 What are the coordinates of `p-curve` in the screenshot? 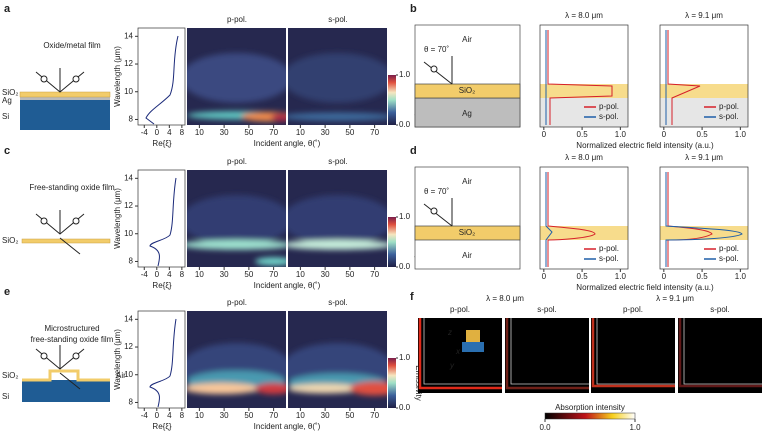 It's located at (684, 77).